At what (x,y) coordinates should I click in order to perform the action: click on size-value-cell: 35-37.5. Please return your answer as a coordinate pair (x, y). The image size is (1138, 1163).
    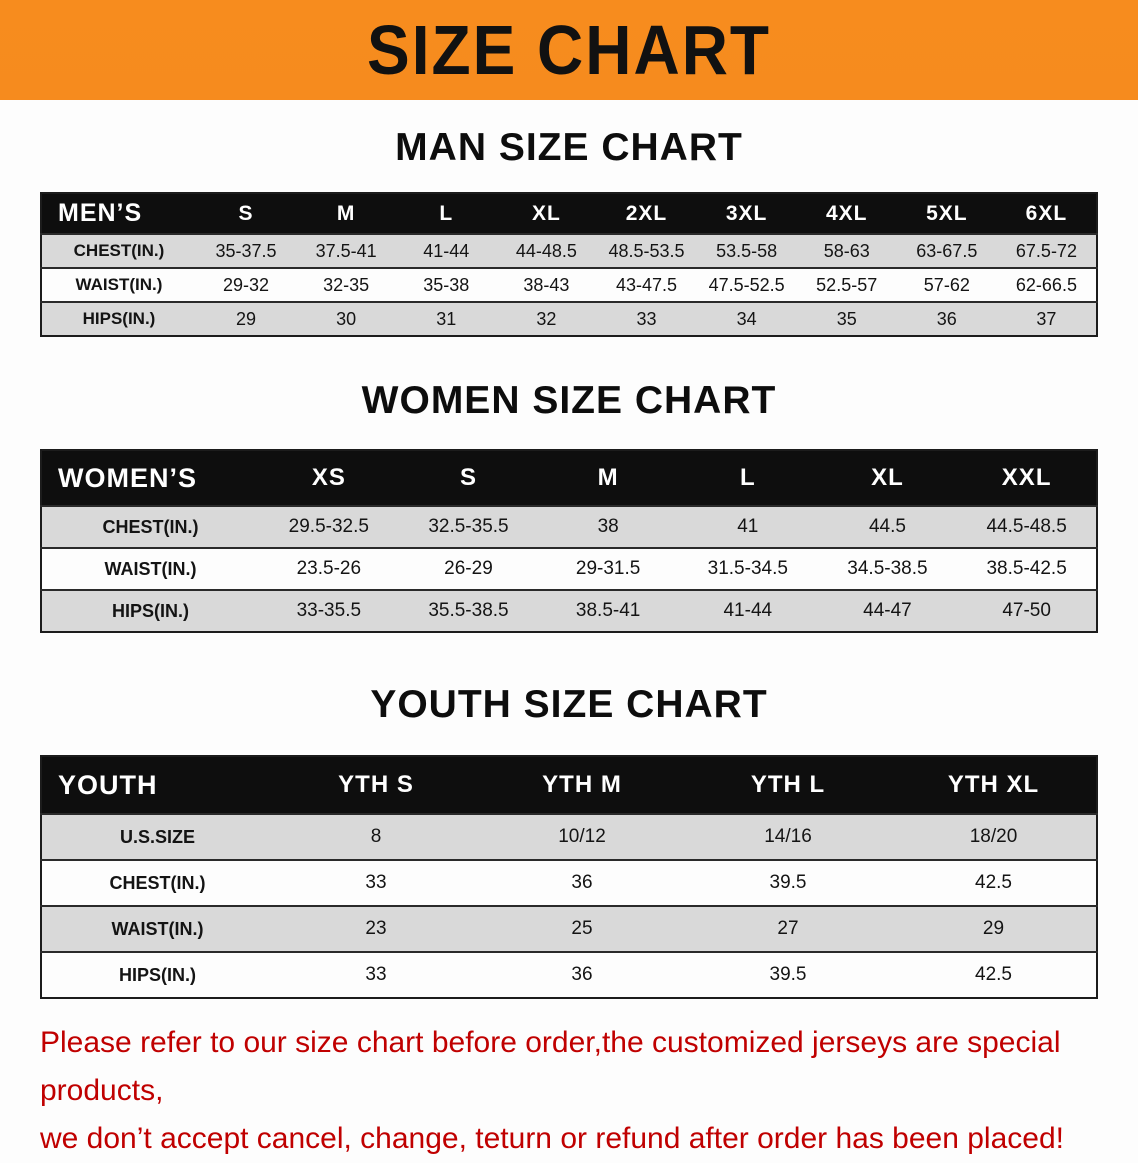
    Looking at the image, I should click on (246, 250).